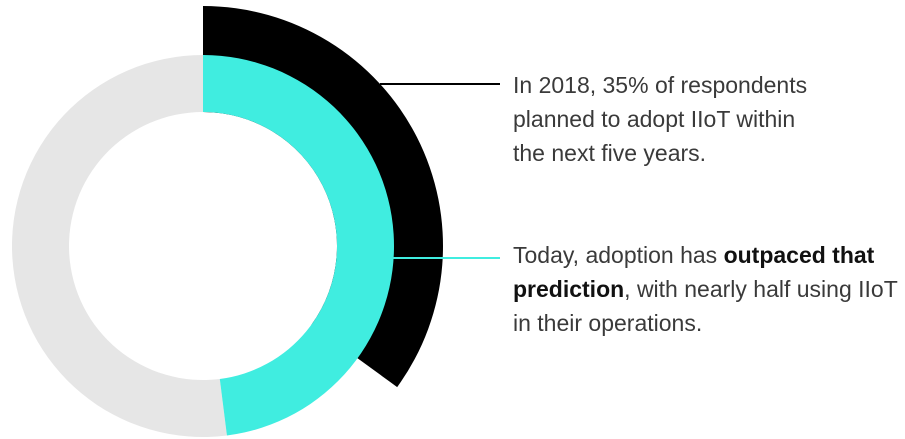 The image size is (905, 439). I want to click on annotation-today-text: Today, adoption has, so click(618, 255).